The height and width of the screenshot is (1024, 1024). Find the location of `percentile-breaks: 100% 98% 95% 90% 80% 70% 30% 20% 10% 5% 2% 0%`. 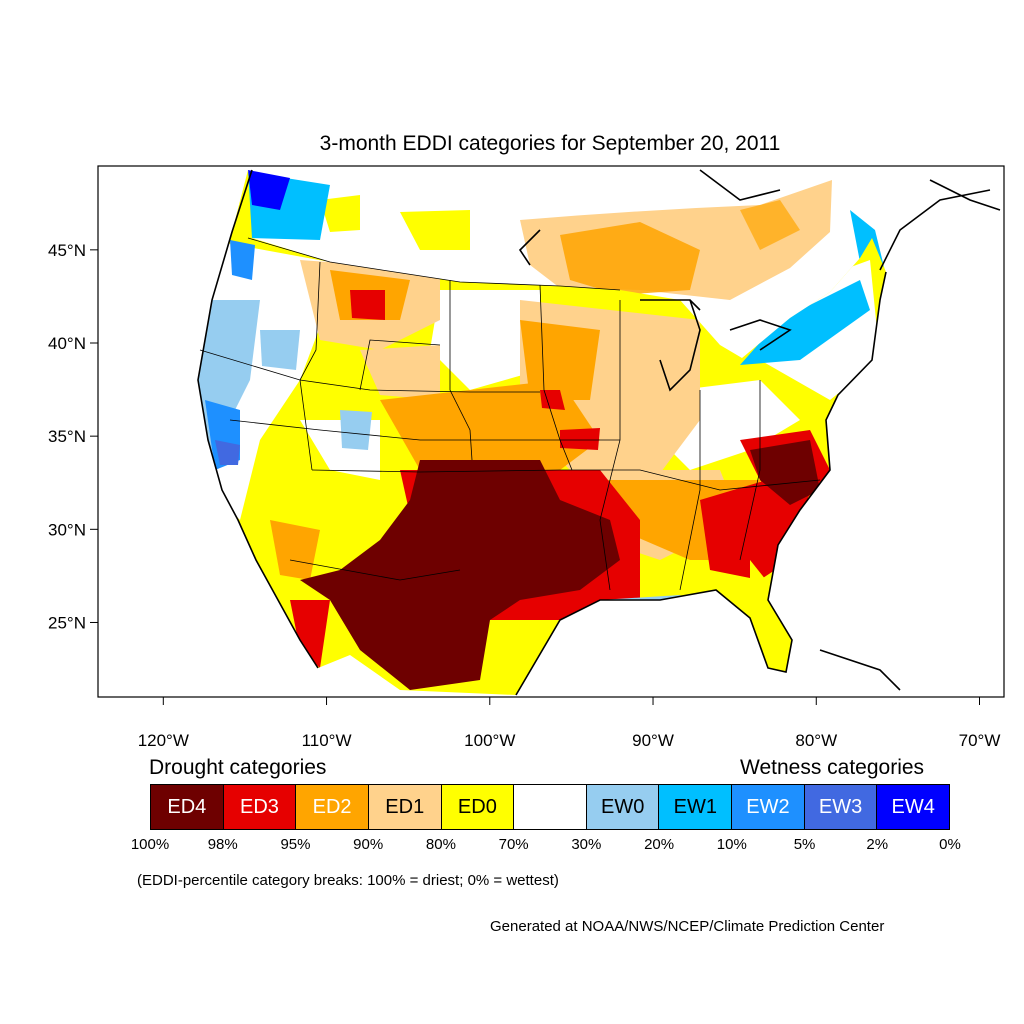

percentile-breaks: 100% 98% 95% 90% 80% 70% 30% 20% 10% 5% 2% 0% is located at coordinates (546, 846).